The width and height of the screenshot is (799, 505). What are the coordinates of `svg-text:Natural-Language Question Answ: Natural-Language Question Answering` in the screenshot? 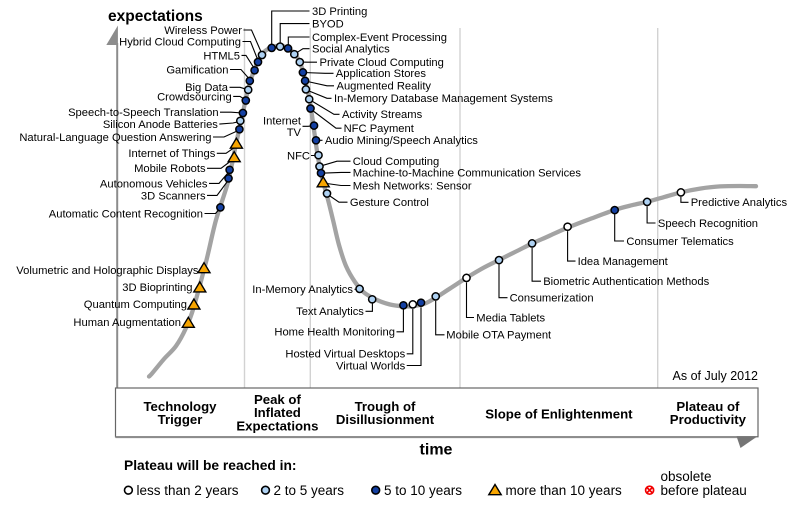 It's located at (115, 138).